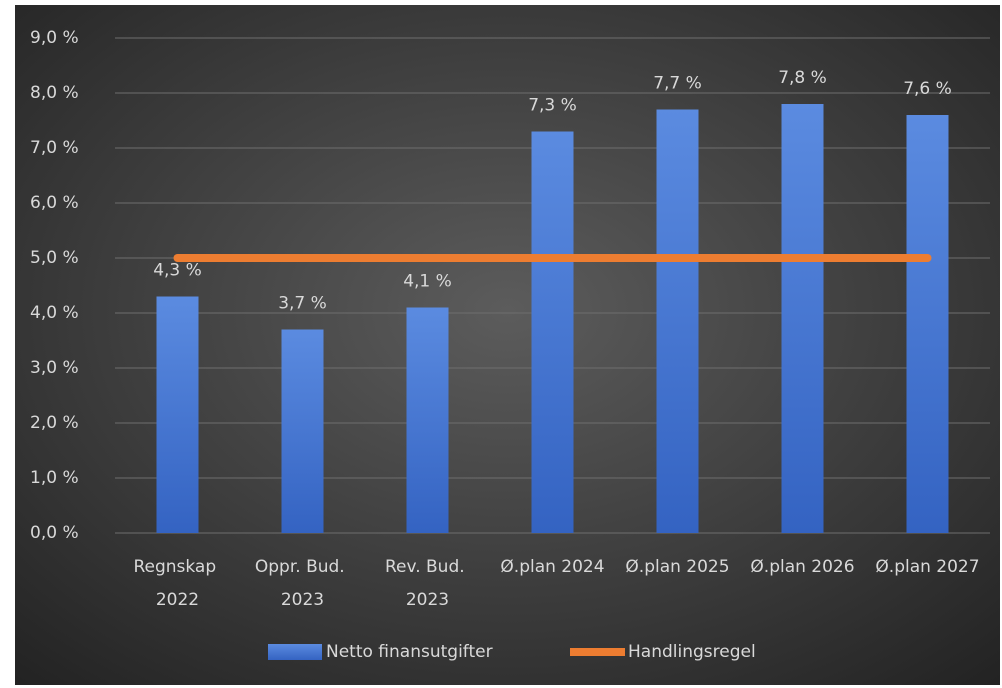 Image resolution: width=1002 pixels, height=688 pixels. Describe the element at coordinates (802, 78) in the screenshot. I see `data-label: 7,8 %` at that location.